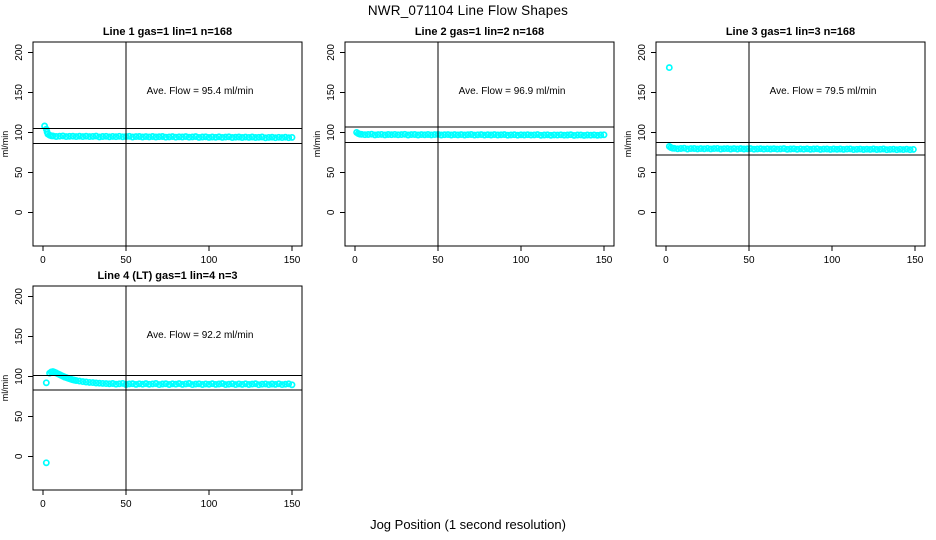 Image resolution: width=936 pixels, height=540 pixels. What do you see at coordinates (823, 91) in the screenshot?
I see `ave-flow-annotation: Ave. Flow = 79.5 ml/min` at bounding box center [823, 91].